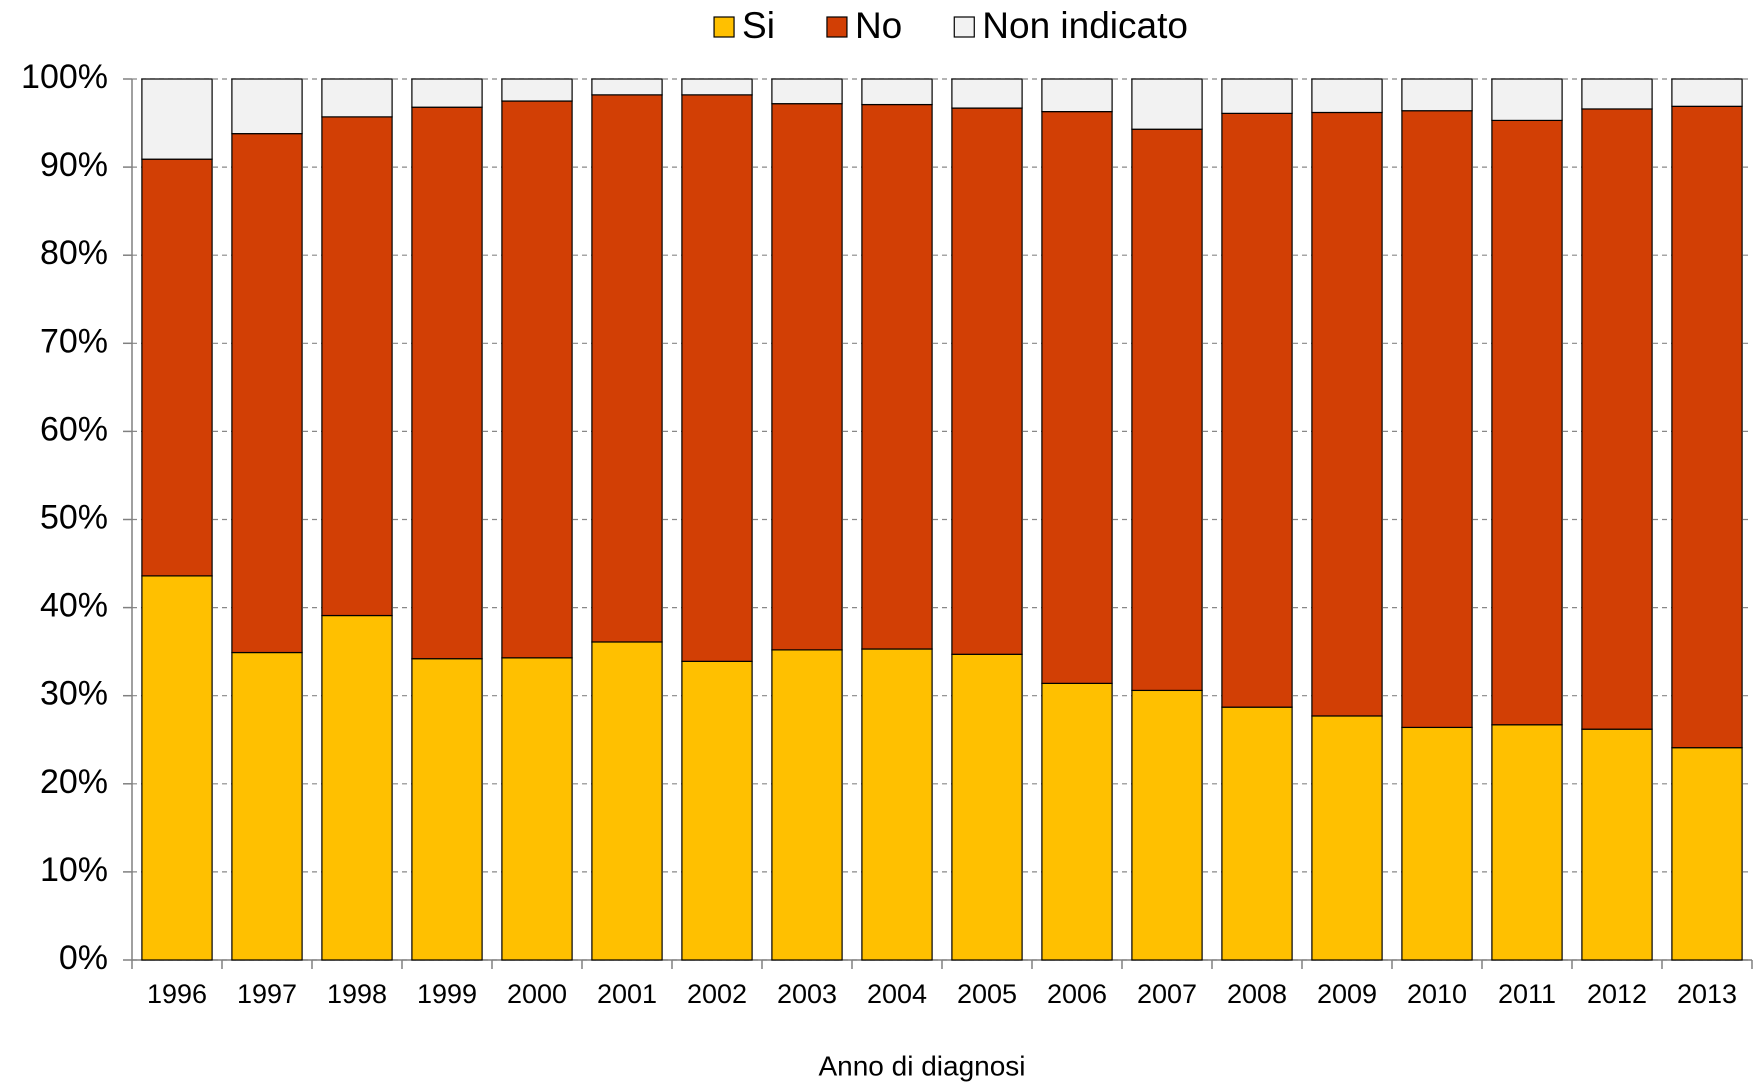  Describe the element at coordinates (987, 994) in the screenshot. I see `x-tick-label: 2005` at that location.